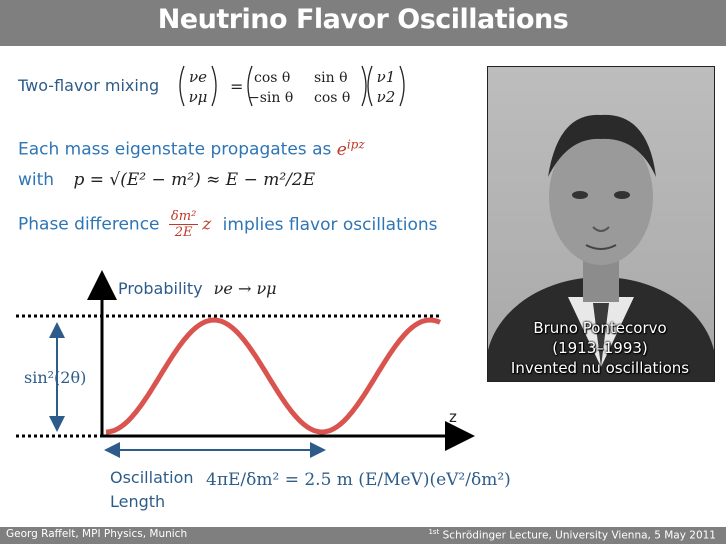 This screenshot has width=726, height=544. Describe the element at coordinates (330, 224) in the screenshot. I see `implies-text: implies flavor oscillations` at that location.